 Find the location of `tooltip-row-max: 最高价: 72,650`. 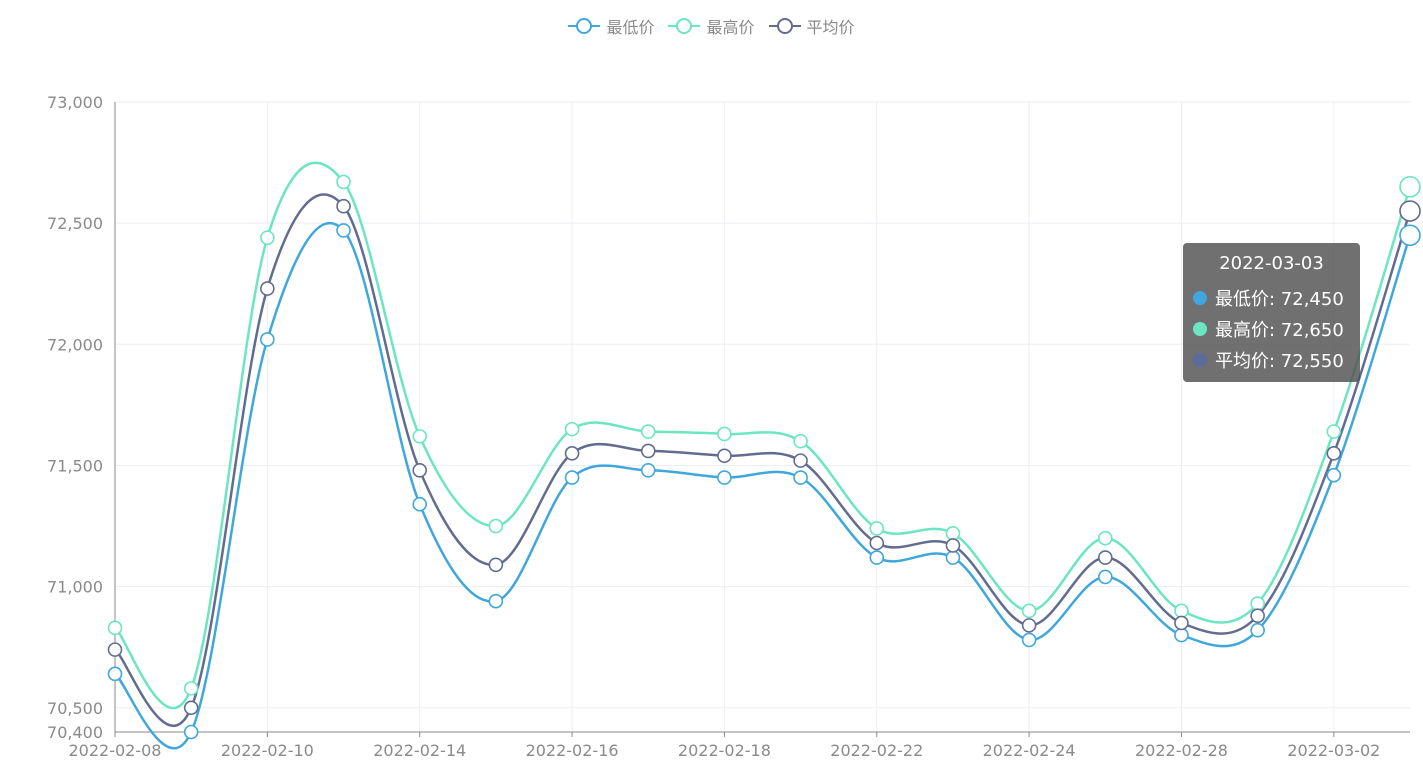

tooltip-row-max: 最高价: 72,650 is located at coordinates (1271, 328).